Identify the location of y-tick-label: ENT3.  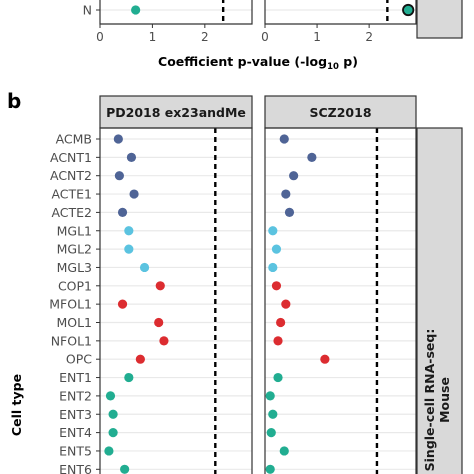
(75, 414).